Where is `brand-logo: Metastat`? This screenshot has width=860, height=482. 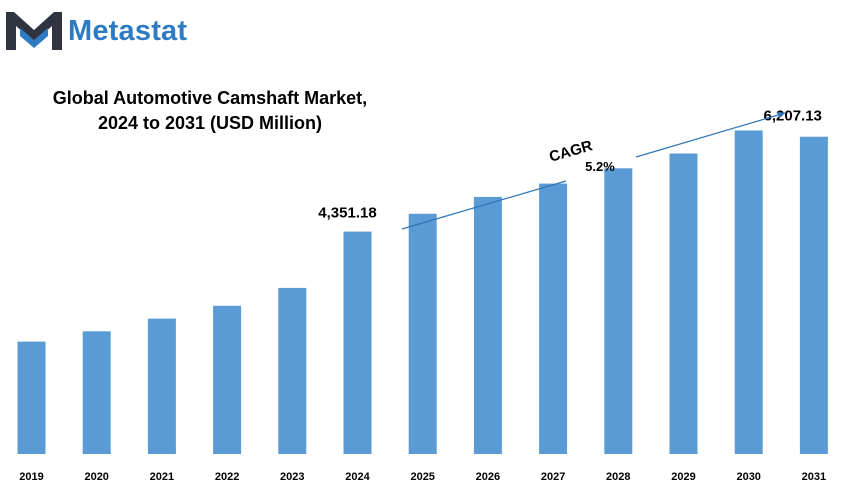
brand-logo: Metastat is located at coordinates (96, 31).